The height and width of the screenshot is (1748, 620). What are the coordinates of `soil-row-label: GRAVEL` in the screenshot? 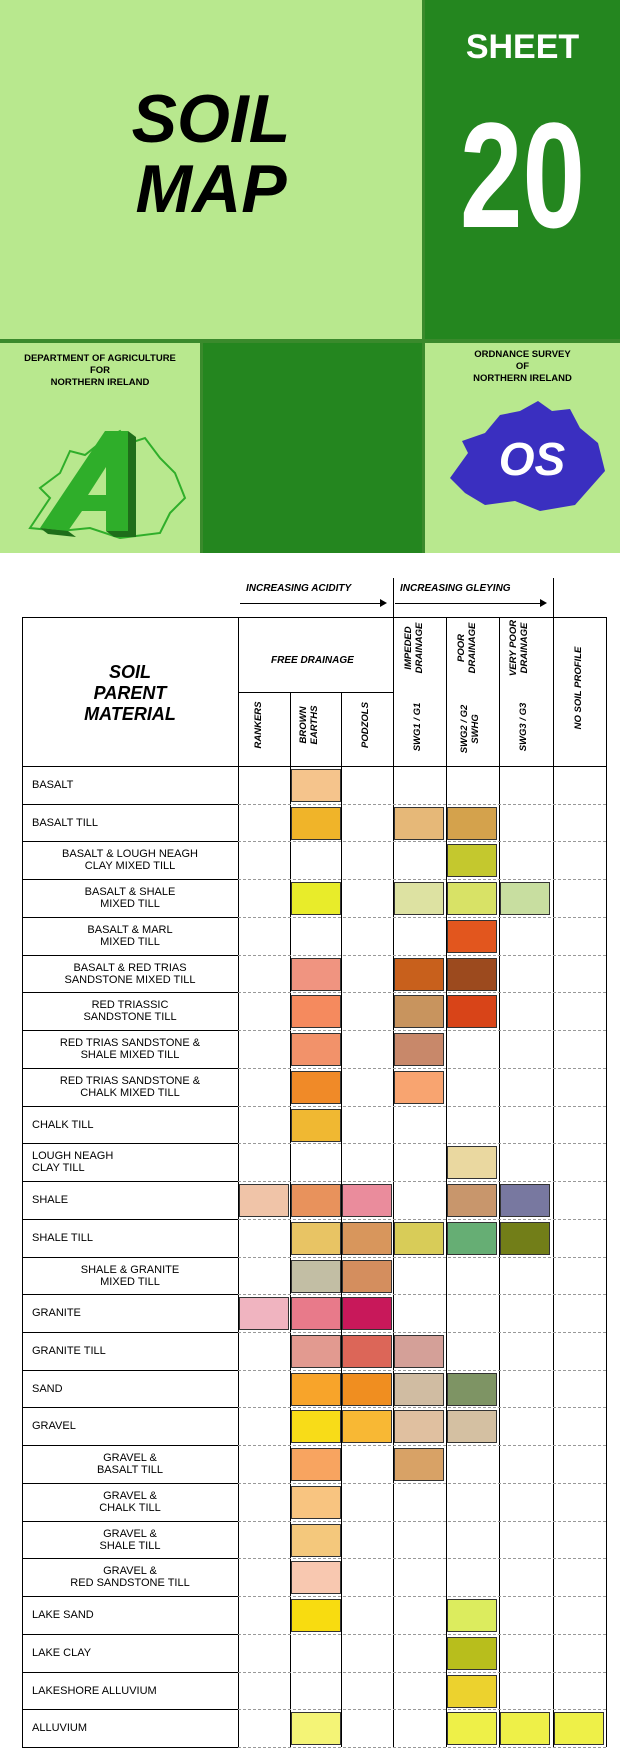 It's located at (130, 1426).